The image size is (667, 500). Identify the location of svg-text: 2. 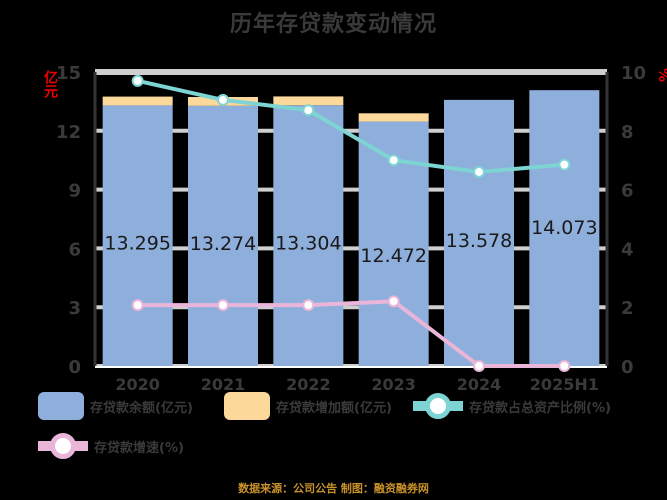
(627, 308).